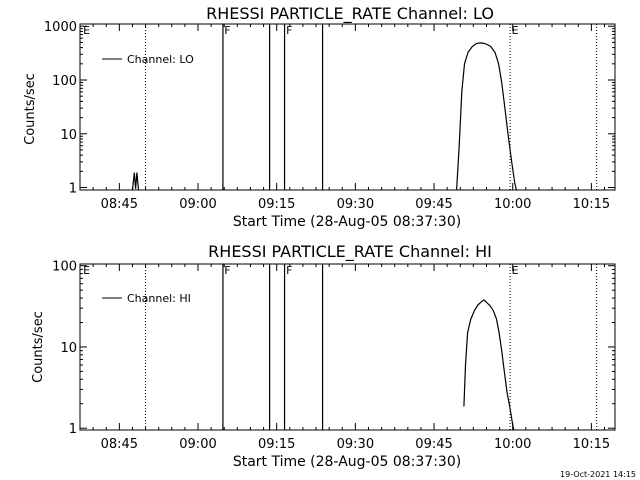 The width and height of the screenshot is (640, 480). I want to click on chart-title: RHESSI PARTICLE_RATE Channel: HI, so click(350, 252).